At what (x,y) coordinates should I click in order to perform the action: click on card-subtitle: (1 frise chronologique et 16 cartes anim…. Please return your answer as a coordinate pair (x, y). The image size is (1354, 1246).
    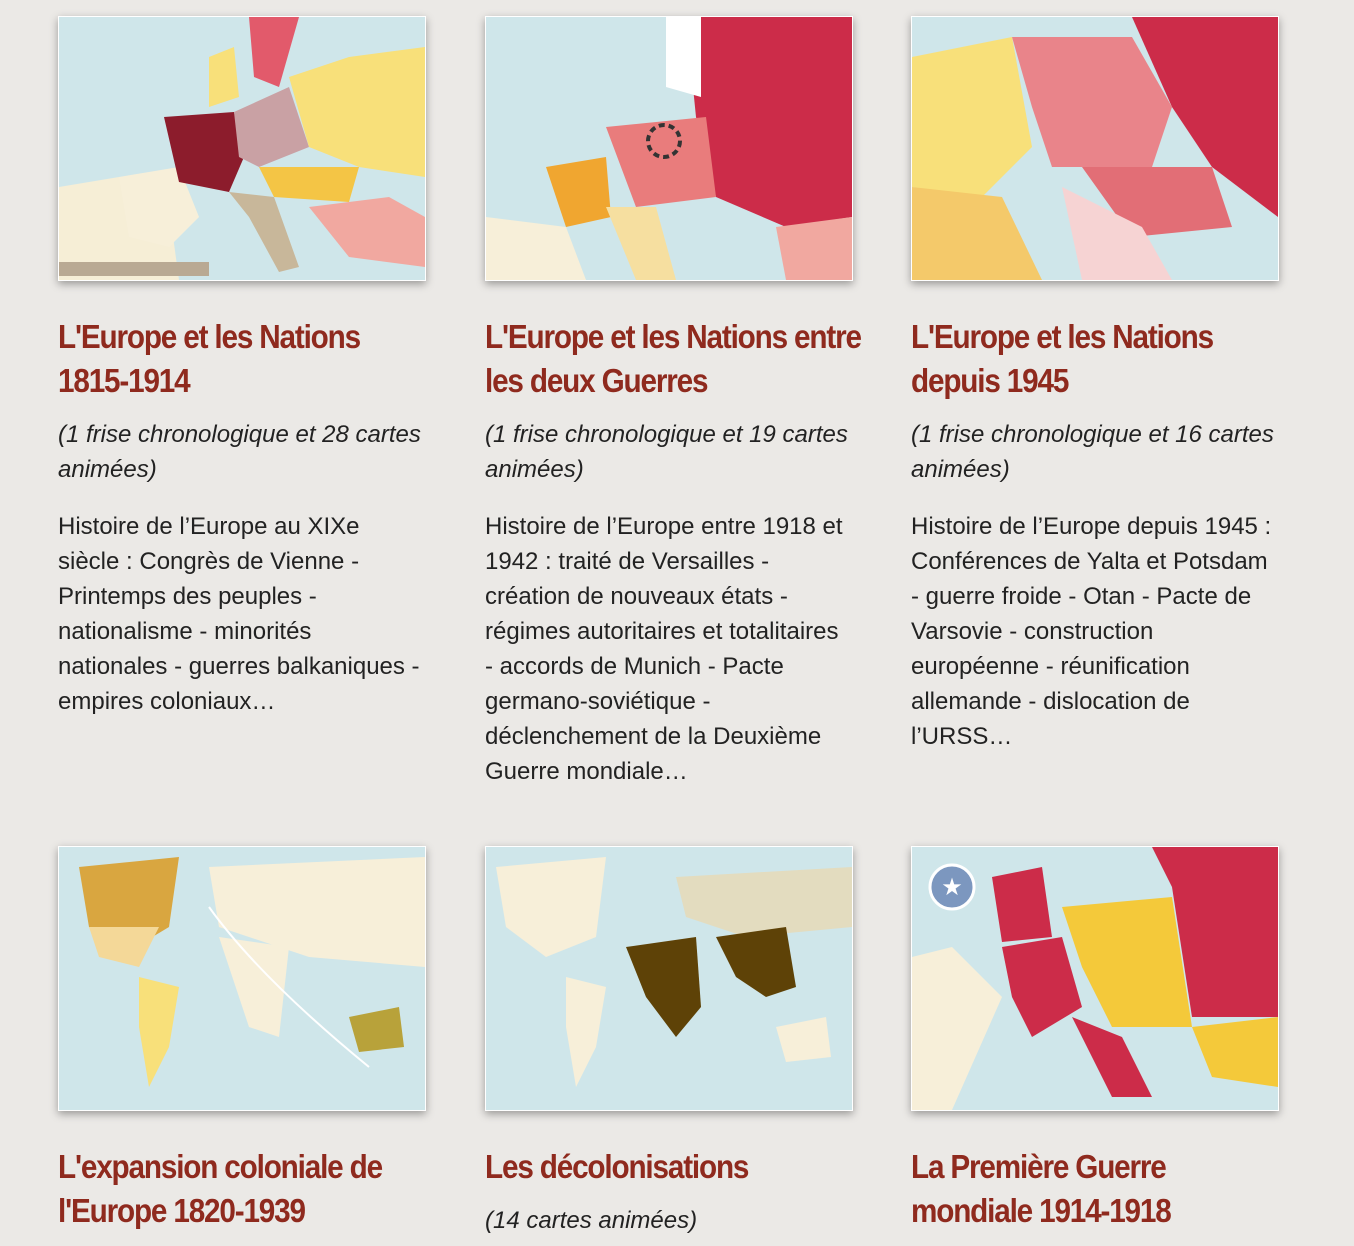
    Looking at the image, I should click on (1092, 452).